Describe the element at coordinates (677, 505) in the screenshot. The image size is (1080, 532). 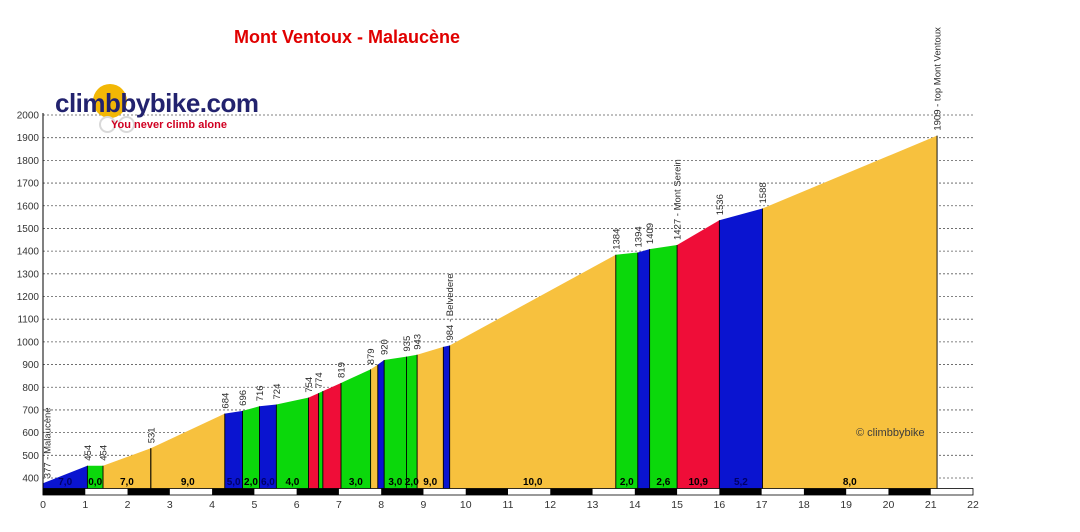
I see `x-axis-tick-label: 15` at that location.